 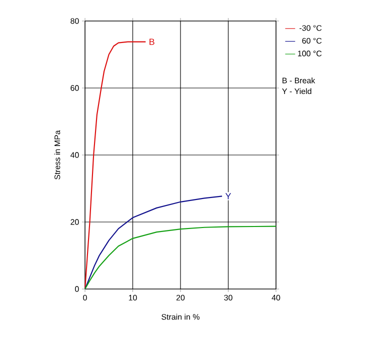 What do you see at coordinates (228, 196) in the screenshot?
I see `annotation: Y` at bounding box center [228, 196].